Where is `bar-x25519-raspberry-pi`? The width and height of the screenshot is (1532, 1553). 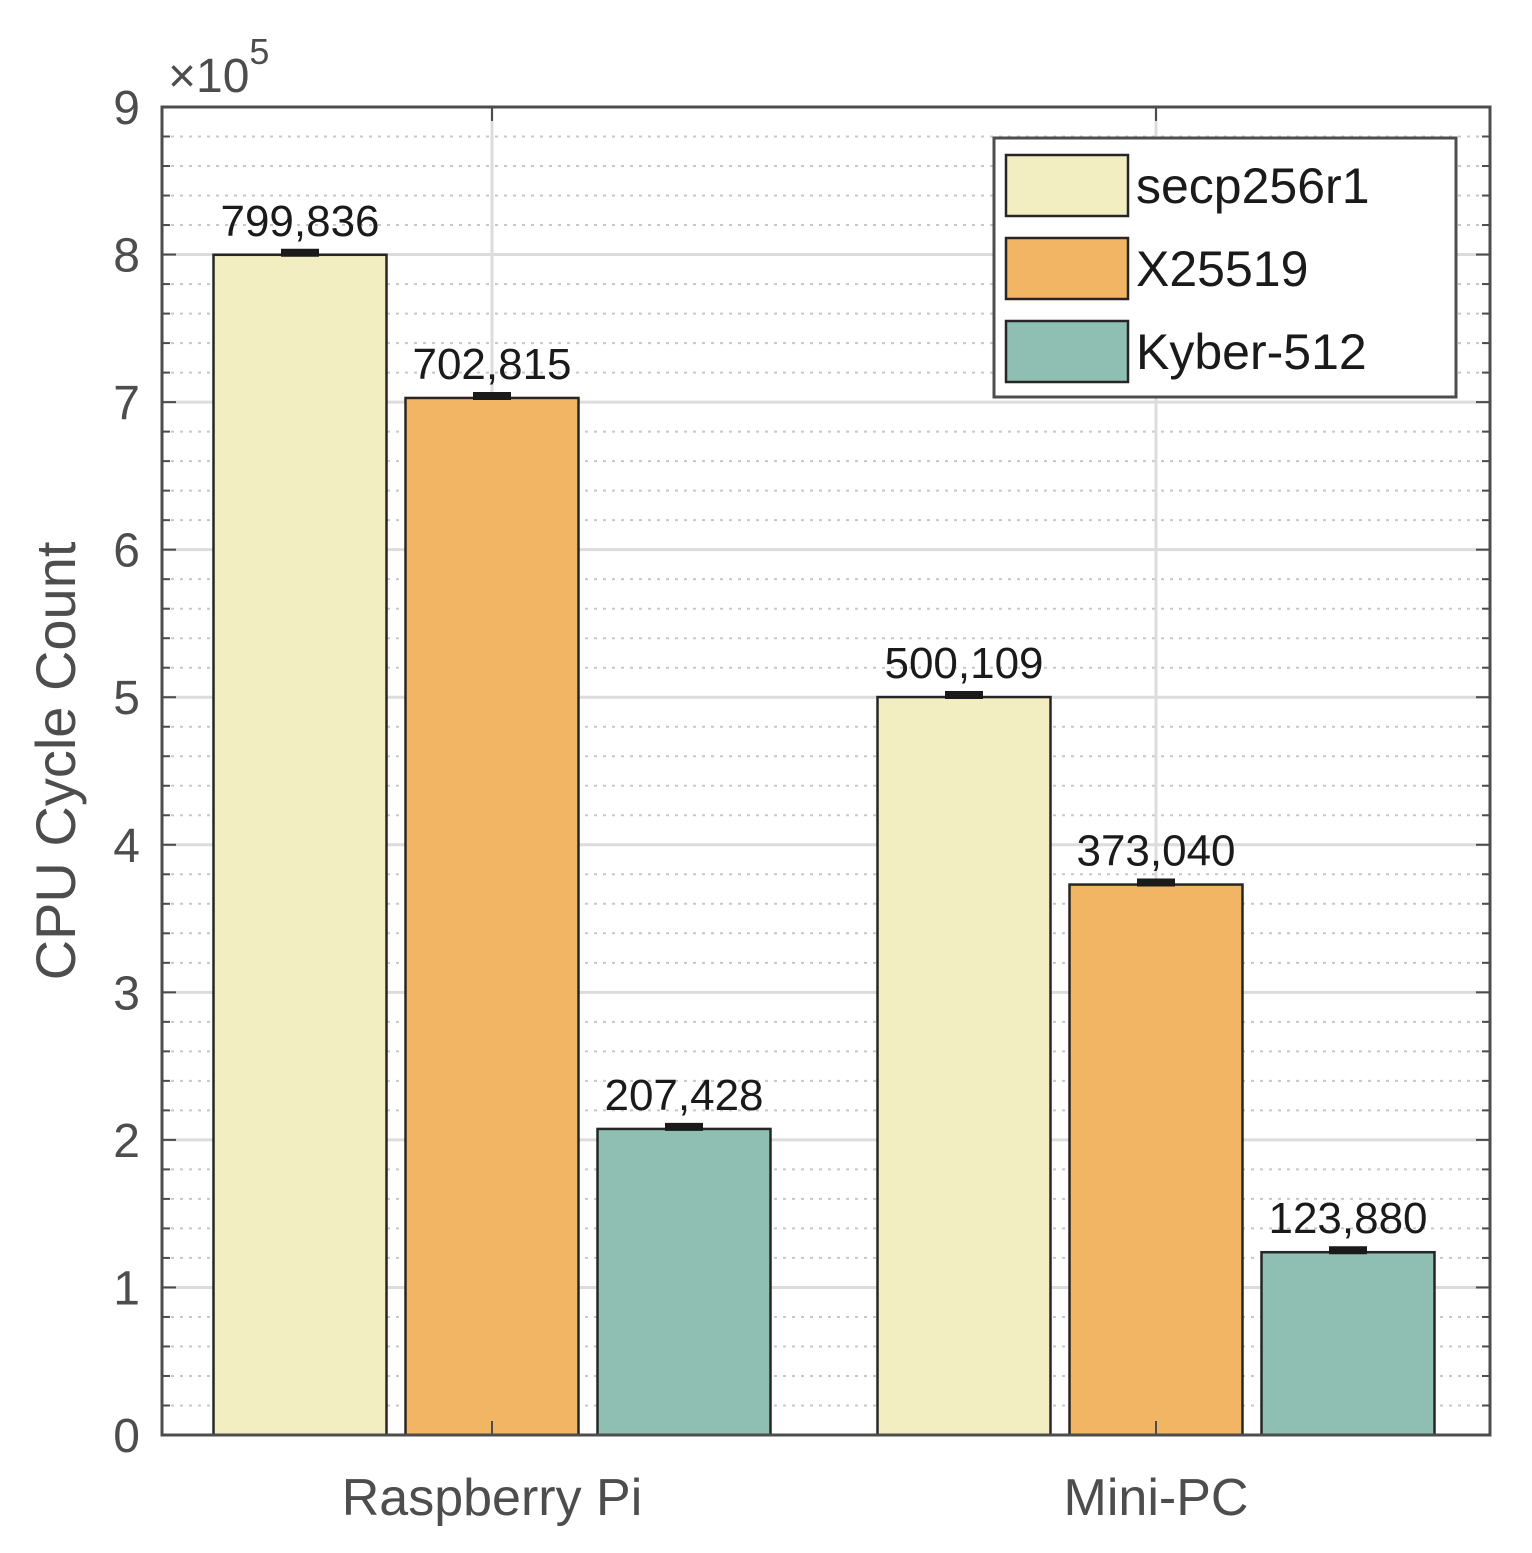 bar-x25519-raspberry-pi is located at coordinates (492, 916).